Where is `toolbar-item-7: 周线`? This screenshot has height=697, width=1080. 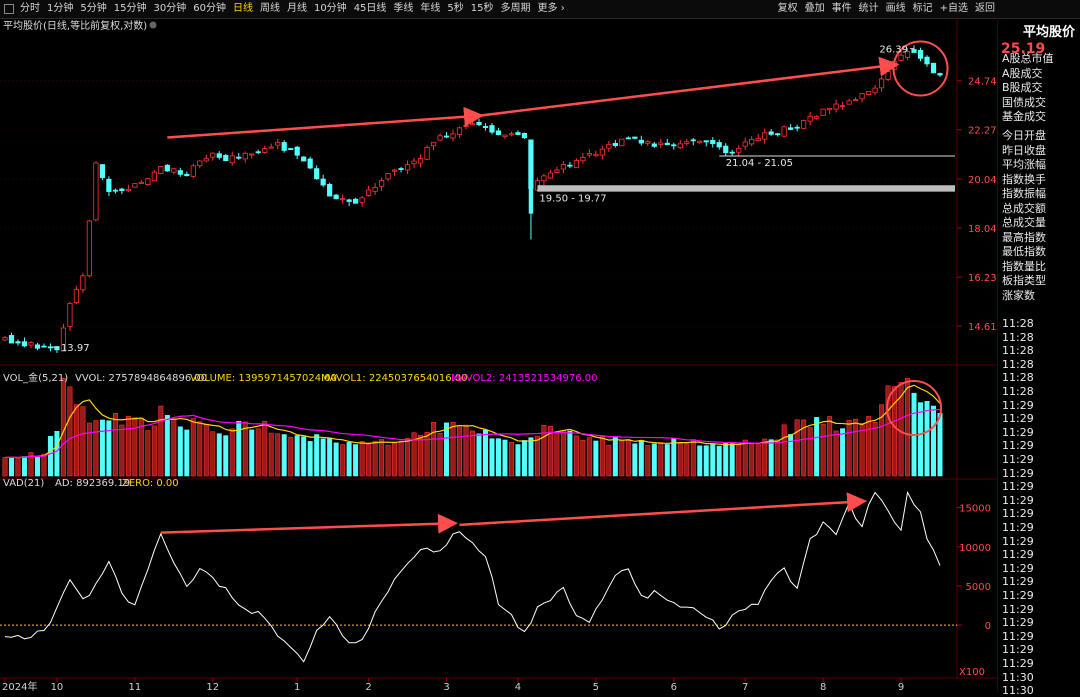
toolbar-item-7: 周线 is located at coordinates (269, 8).